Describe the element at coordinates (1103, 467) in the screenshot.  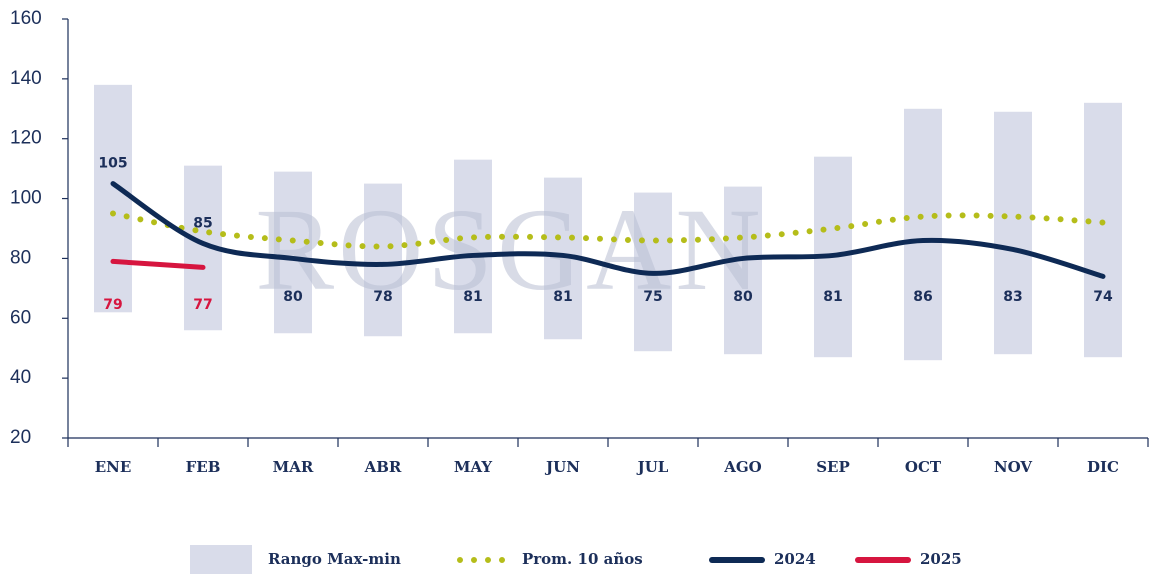
I see `x-tick-label: DIC` at that location.